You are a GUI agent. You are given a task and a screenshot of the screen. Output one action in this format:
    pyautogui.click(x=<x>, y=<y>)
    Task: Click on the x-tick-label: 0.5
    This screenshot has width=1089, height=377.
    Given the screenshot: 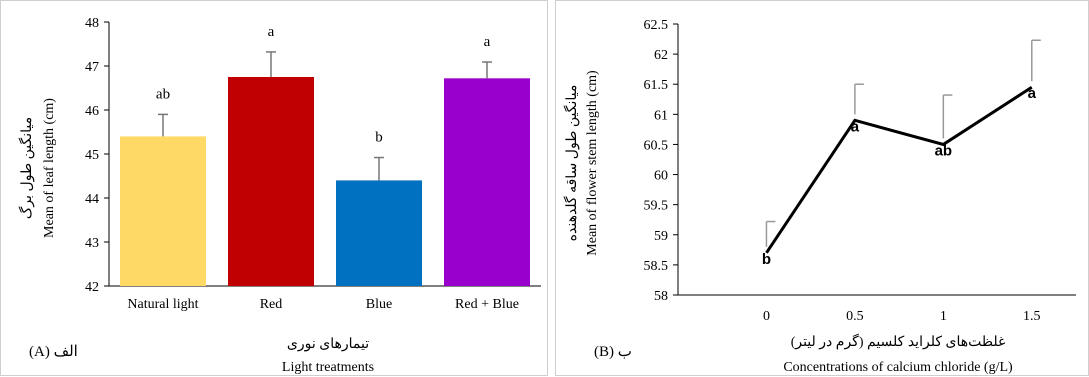 What is the action you would take?
    pyautogui.click(x=855, y=316)
    